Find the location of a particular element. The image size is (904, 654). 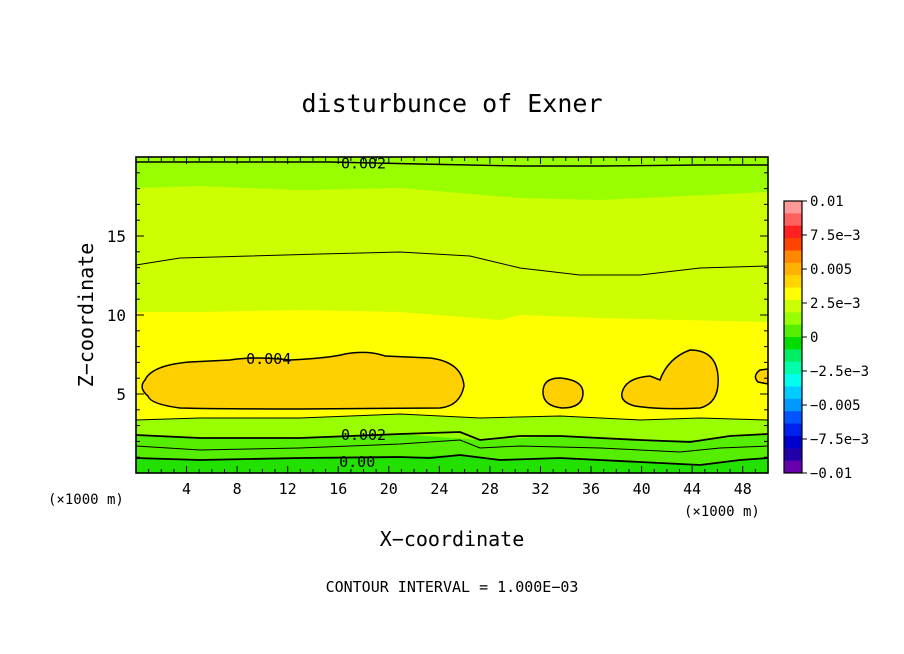

x-axis-label: X−coordinate is located at coordinates (452, 539).